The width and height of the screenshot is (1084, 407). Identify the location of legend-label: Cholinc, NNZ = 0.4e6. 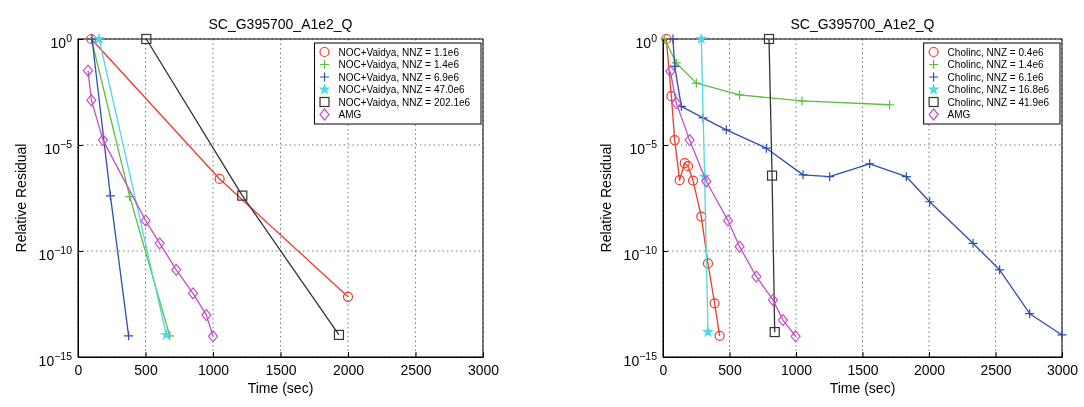
(995, 52).